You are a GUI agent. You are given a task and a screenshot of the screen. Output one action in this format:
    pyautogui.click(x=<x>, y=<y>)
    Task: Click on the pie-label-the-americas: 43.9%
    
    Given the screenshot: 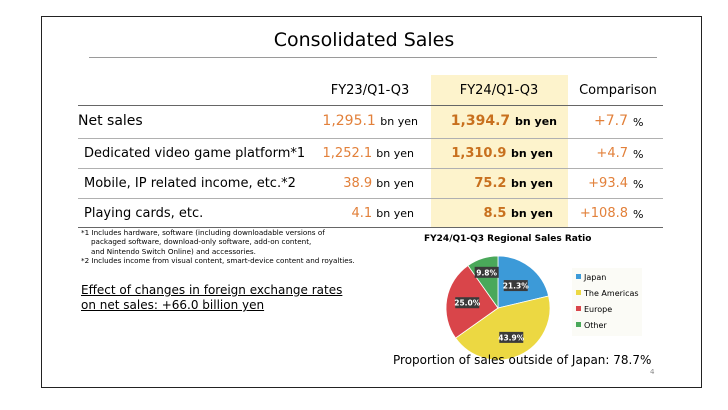 What is the action you would take?
    pyautogui.click(x=511, y=337)
    